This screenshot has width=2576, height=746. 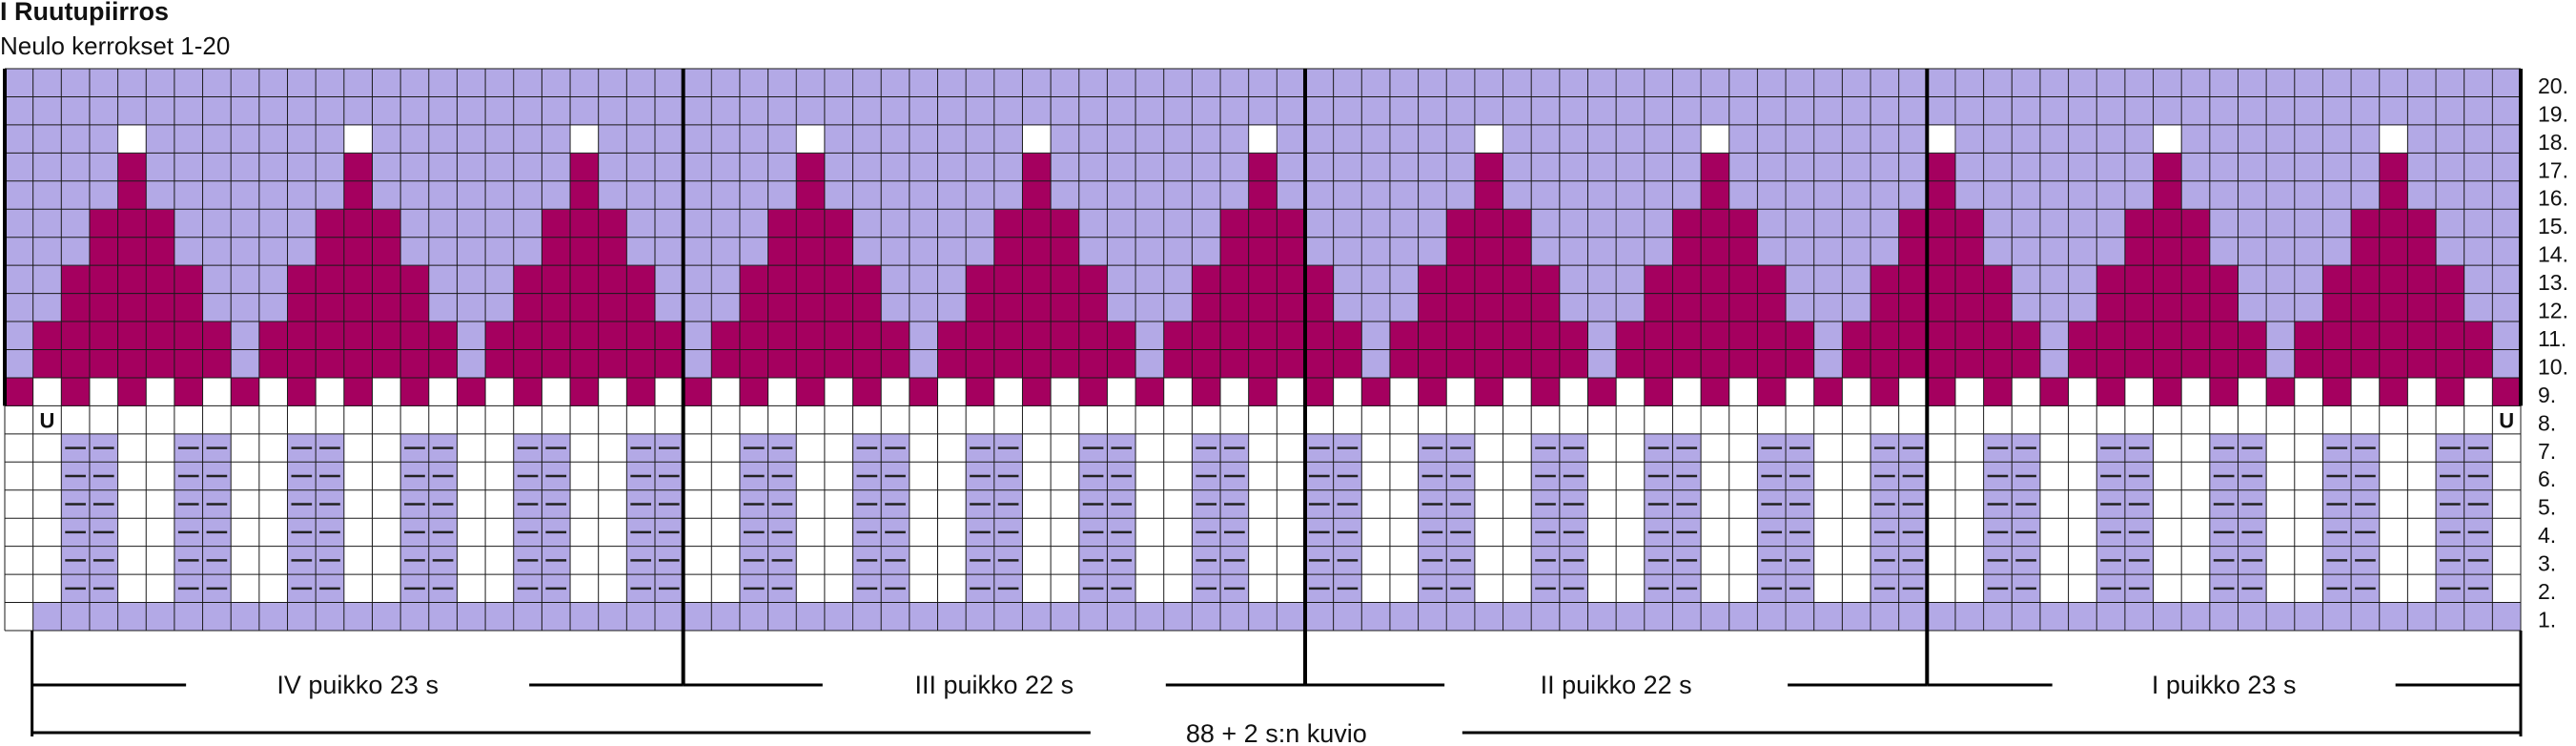 What do you see at coordinates (2552, 338) in the screenshot?
I see `row-label: 11.` at bounding box center [2552, 338].